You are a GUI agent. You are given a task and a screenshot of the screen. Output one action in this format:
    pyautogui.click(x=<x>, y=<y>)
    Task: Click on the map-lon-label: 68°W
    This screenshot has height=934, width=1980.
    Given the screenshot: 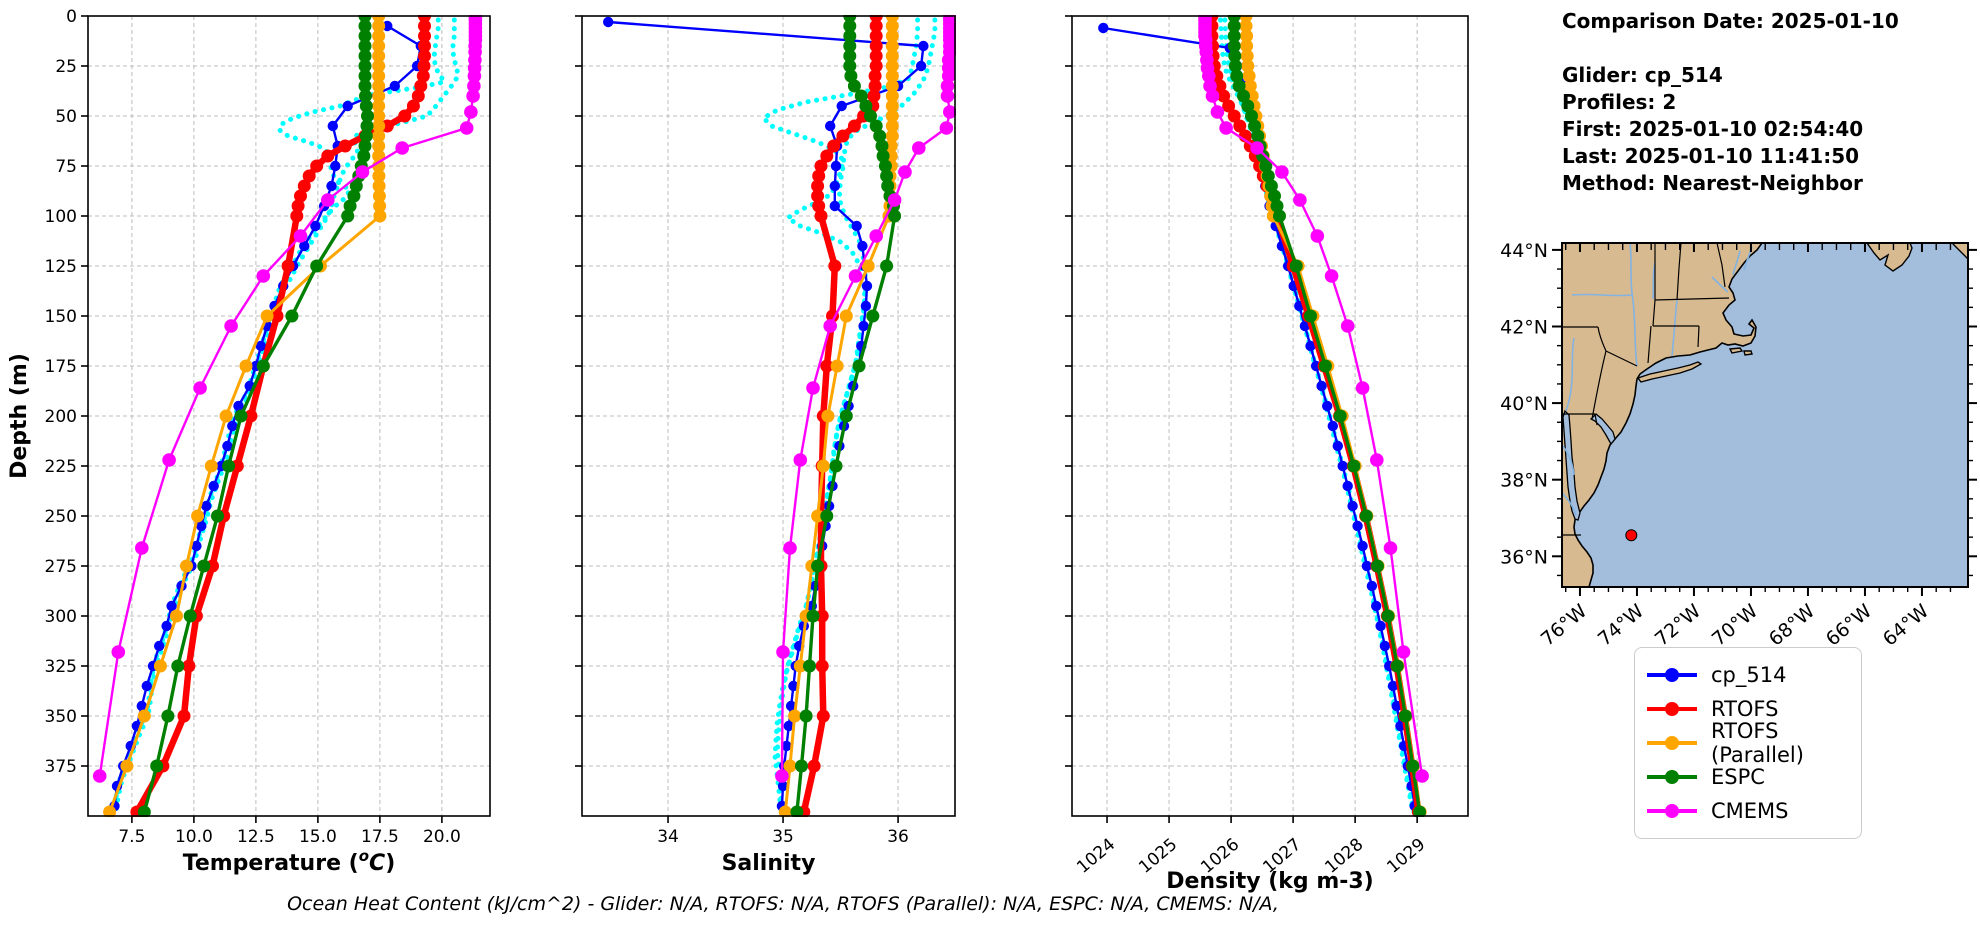 What is the action you would take?
    pyautogui.click(x=1792, y=625)
    